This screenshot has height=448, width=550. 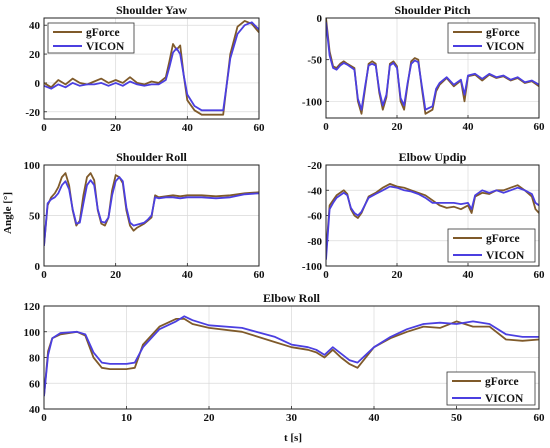 What do you see at coordinates (35, 55) in the screenshot?
I see `y-tick-label: 20` at bounding box center [35, 55].